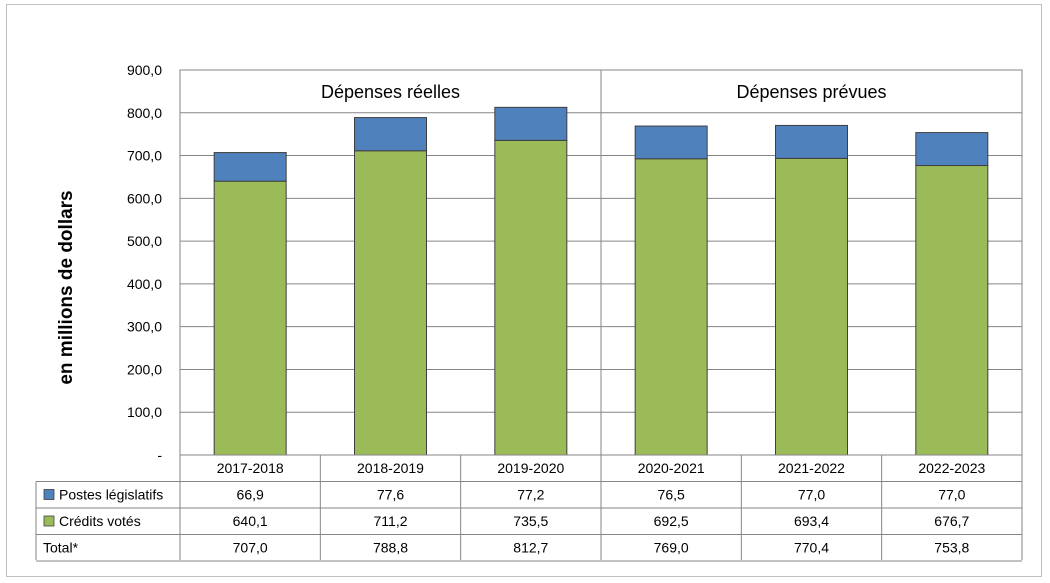 Image resolution: width=1050 pixels, height=583 pixels. What do you see at coordinates (100, 521) in the screenshot?
I see `table-row-label: Crédits votés` at bounding box center [100, 521].